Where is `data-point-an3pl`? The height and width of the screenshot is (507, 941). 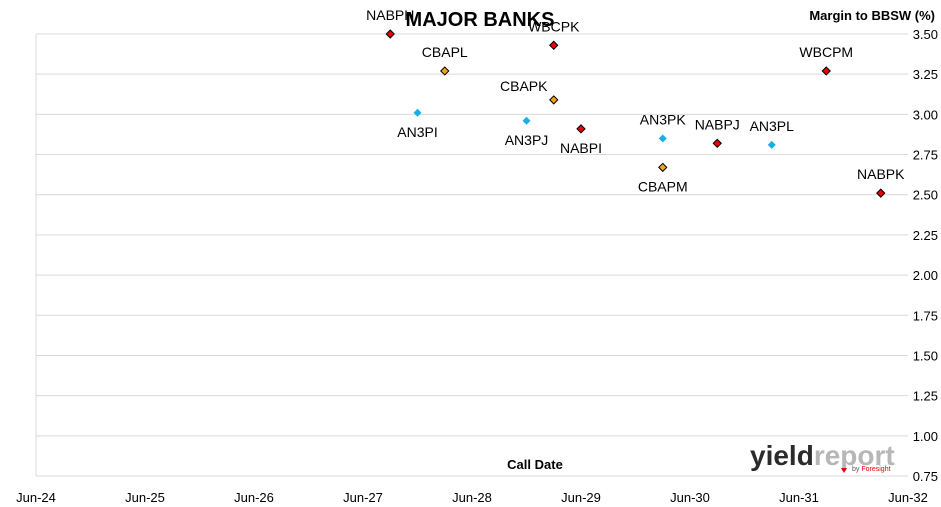
data-point-an3pl is located at coordinates (771, 144).